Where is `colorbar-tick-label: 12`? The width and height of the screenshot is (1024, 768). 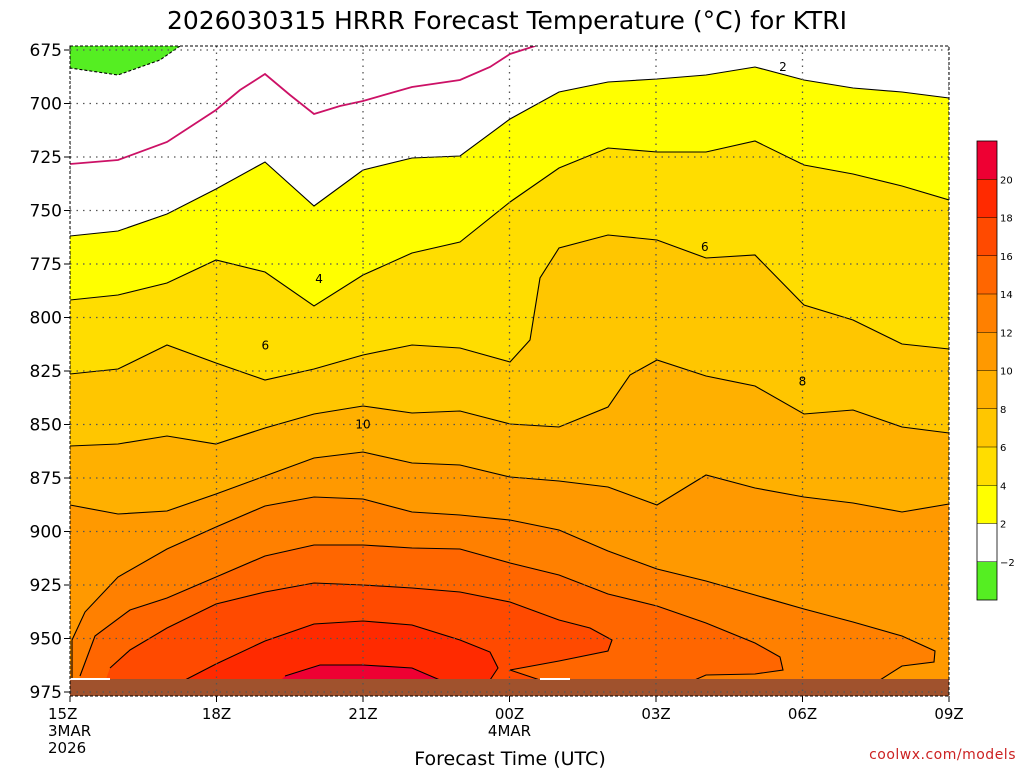 colorbar-tick-label: 12 is located at coordinates (1006, 333).